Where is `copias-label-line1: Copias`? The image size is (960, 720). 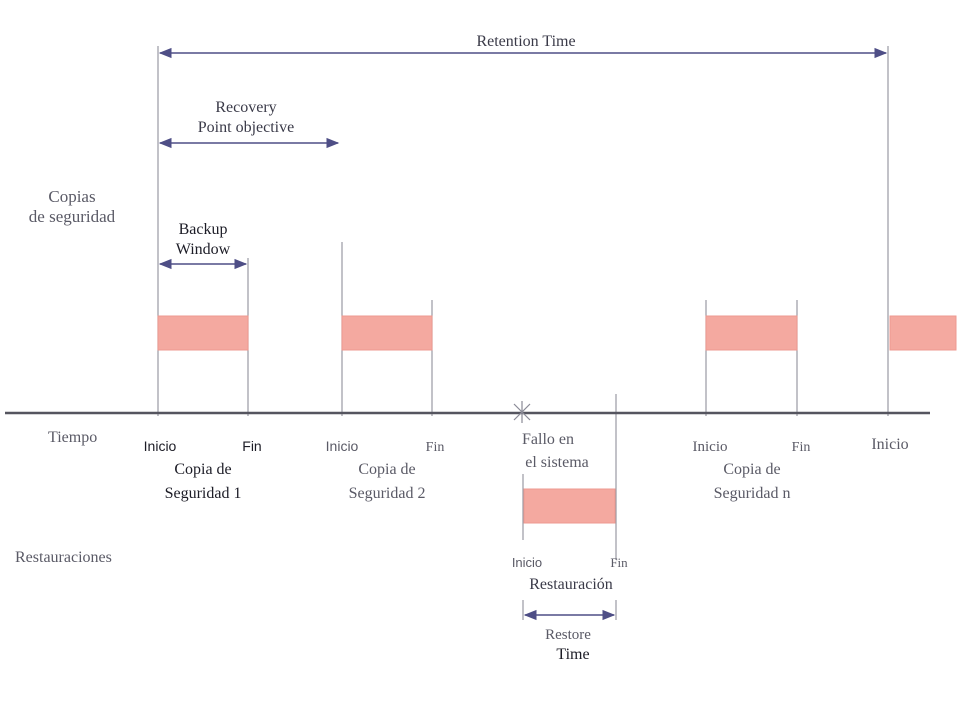 copias-label-line1: Copias is located at coordinates (71, 196).